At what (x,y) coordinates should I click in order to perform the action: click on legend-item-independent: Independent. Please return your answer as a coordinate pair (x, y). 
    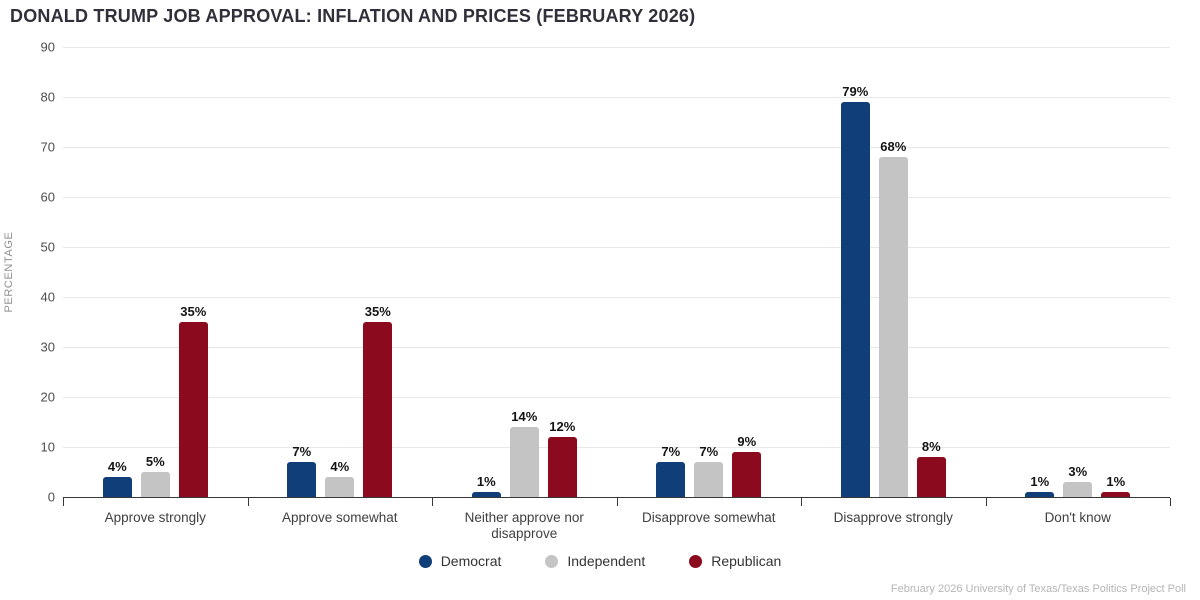
    Looking at the image, I should click on (595, 561).